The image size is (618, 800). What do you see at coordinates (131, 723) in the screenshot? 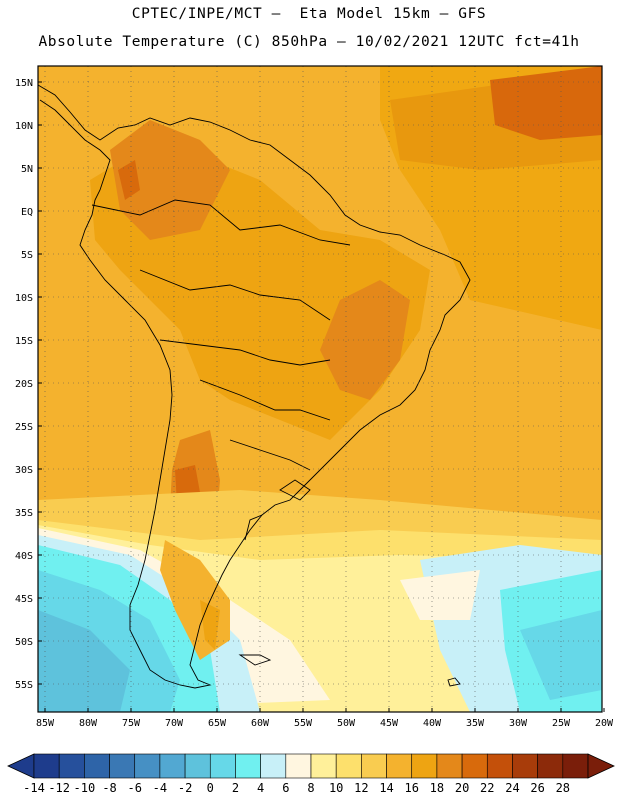
I see `lon-label: 75W` at bounding box center [131, 723].